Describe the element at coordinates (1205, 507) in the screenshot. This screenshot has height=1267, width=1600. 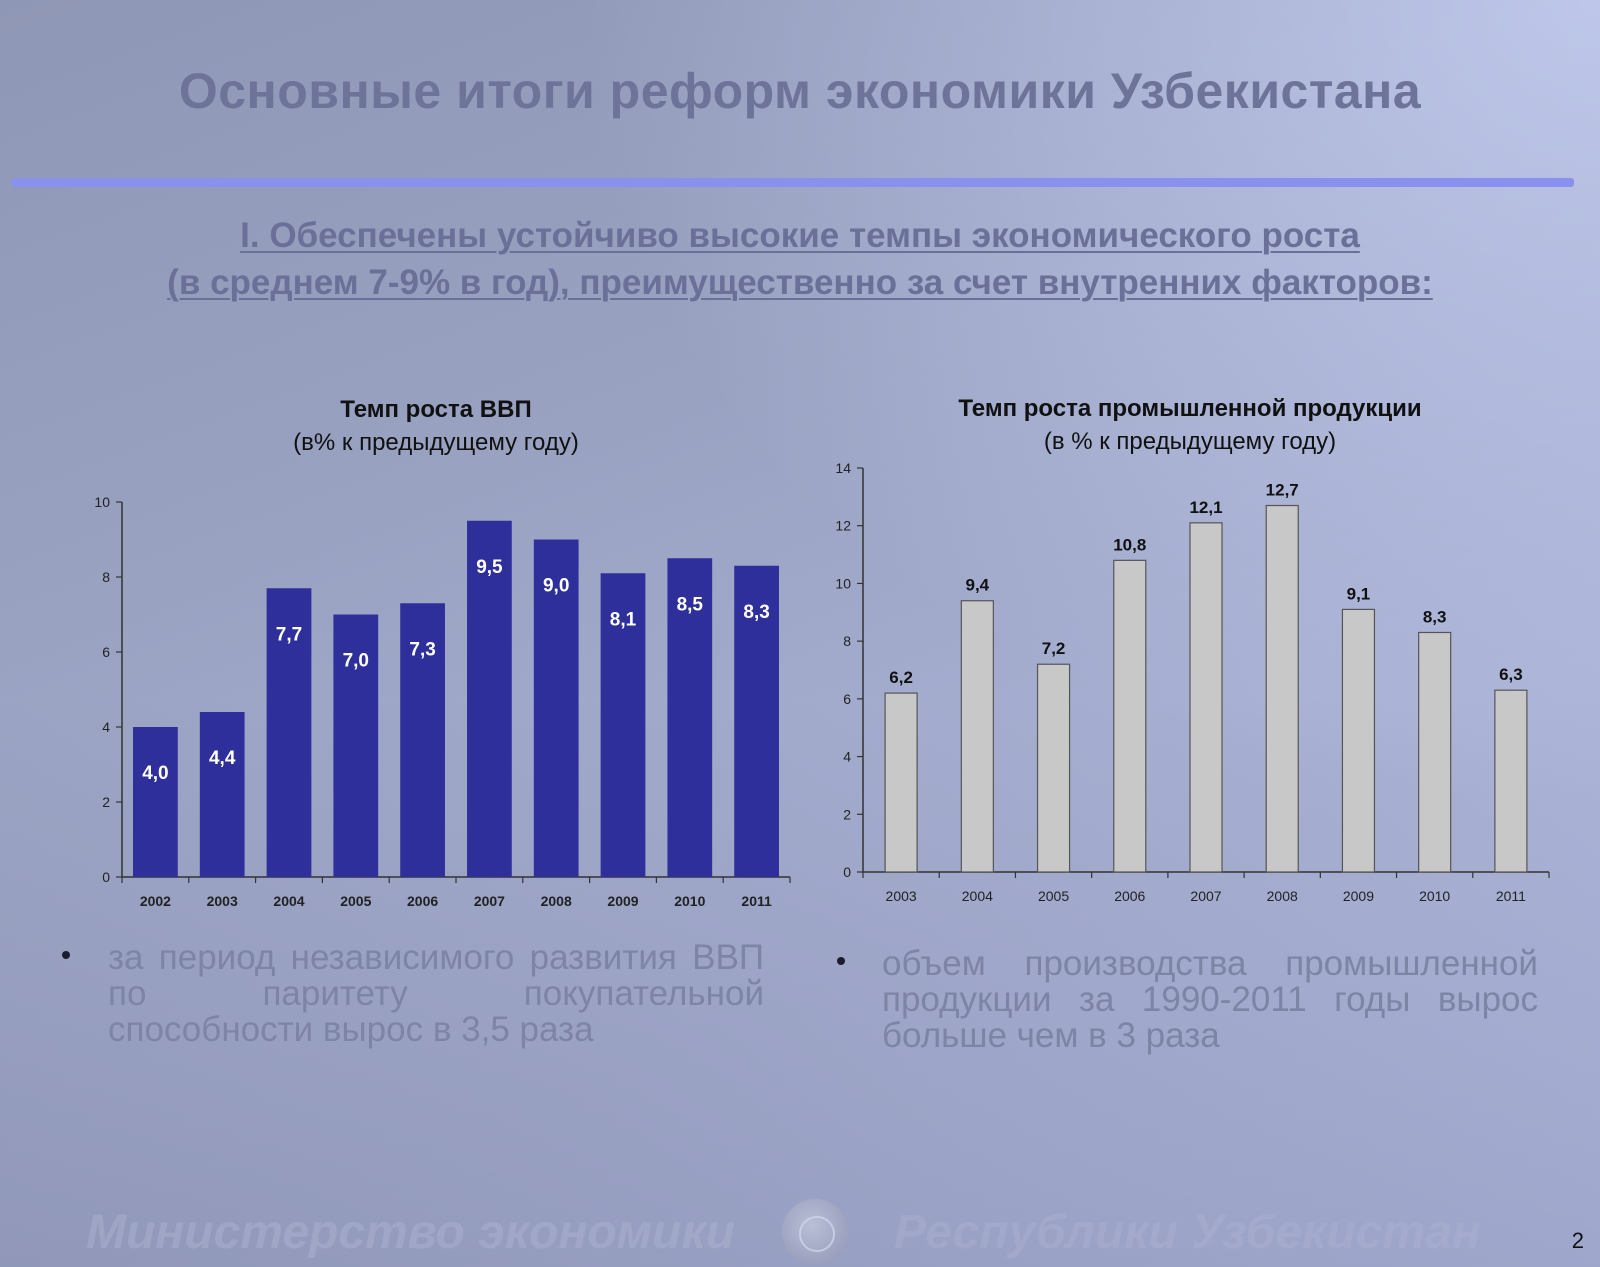
I see `data-label-2007: 12,1` at that location.